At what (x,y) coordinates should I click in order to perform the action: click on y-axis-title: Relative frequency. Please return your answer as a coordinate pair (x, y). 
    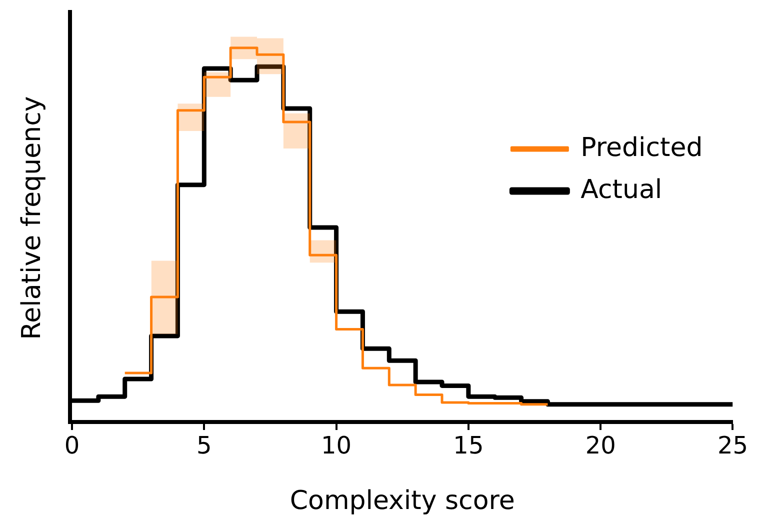
    Looking at the image, I should click on (32, 218).